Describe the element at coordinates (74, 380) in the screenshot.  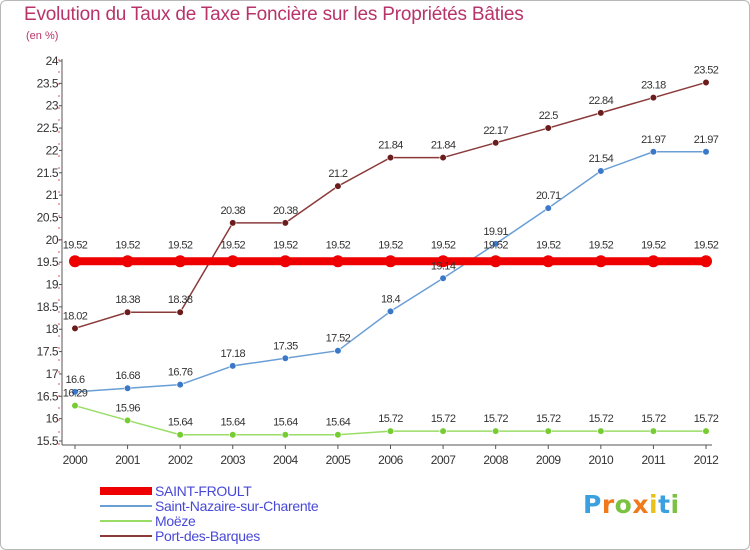
I see `data-label: 16.6` at that location.